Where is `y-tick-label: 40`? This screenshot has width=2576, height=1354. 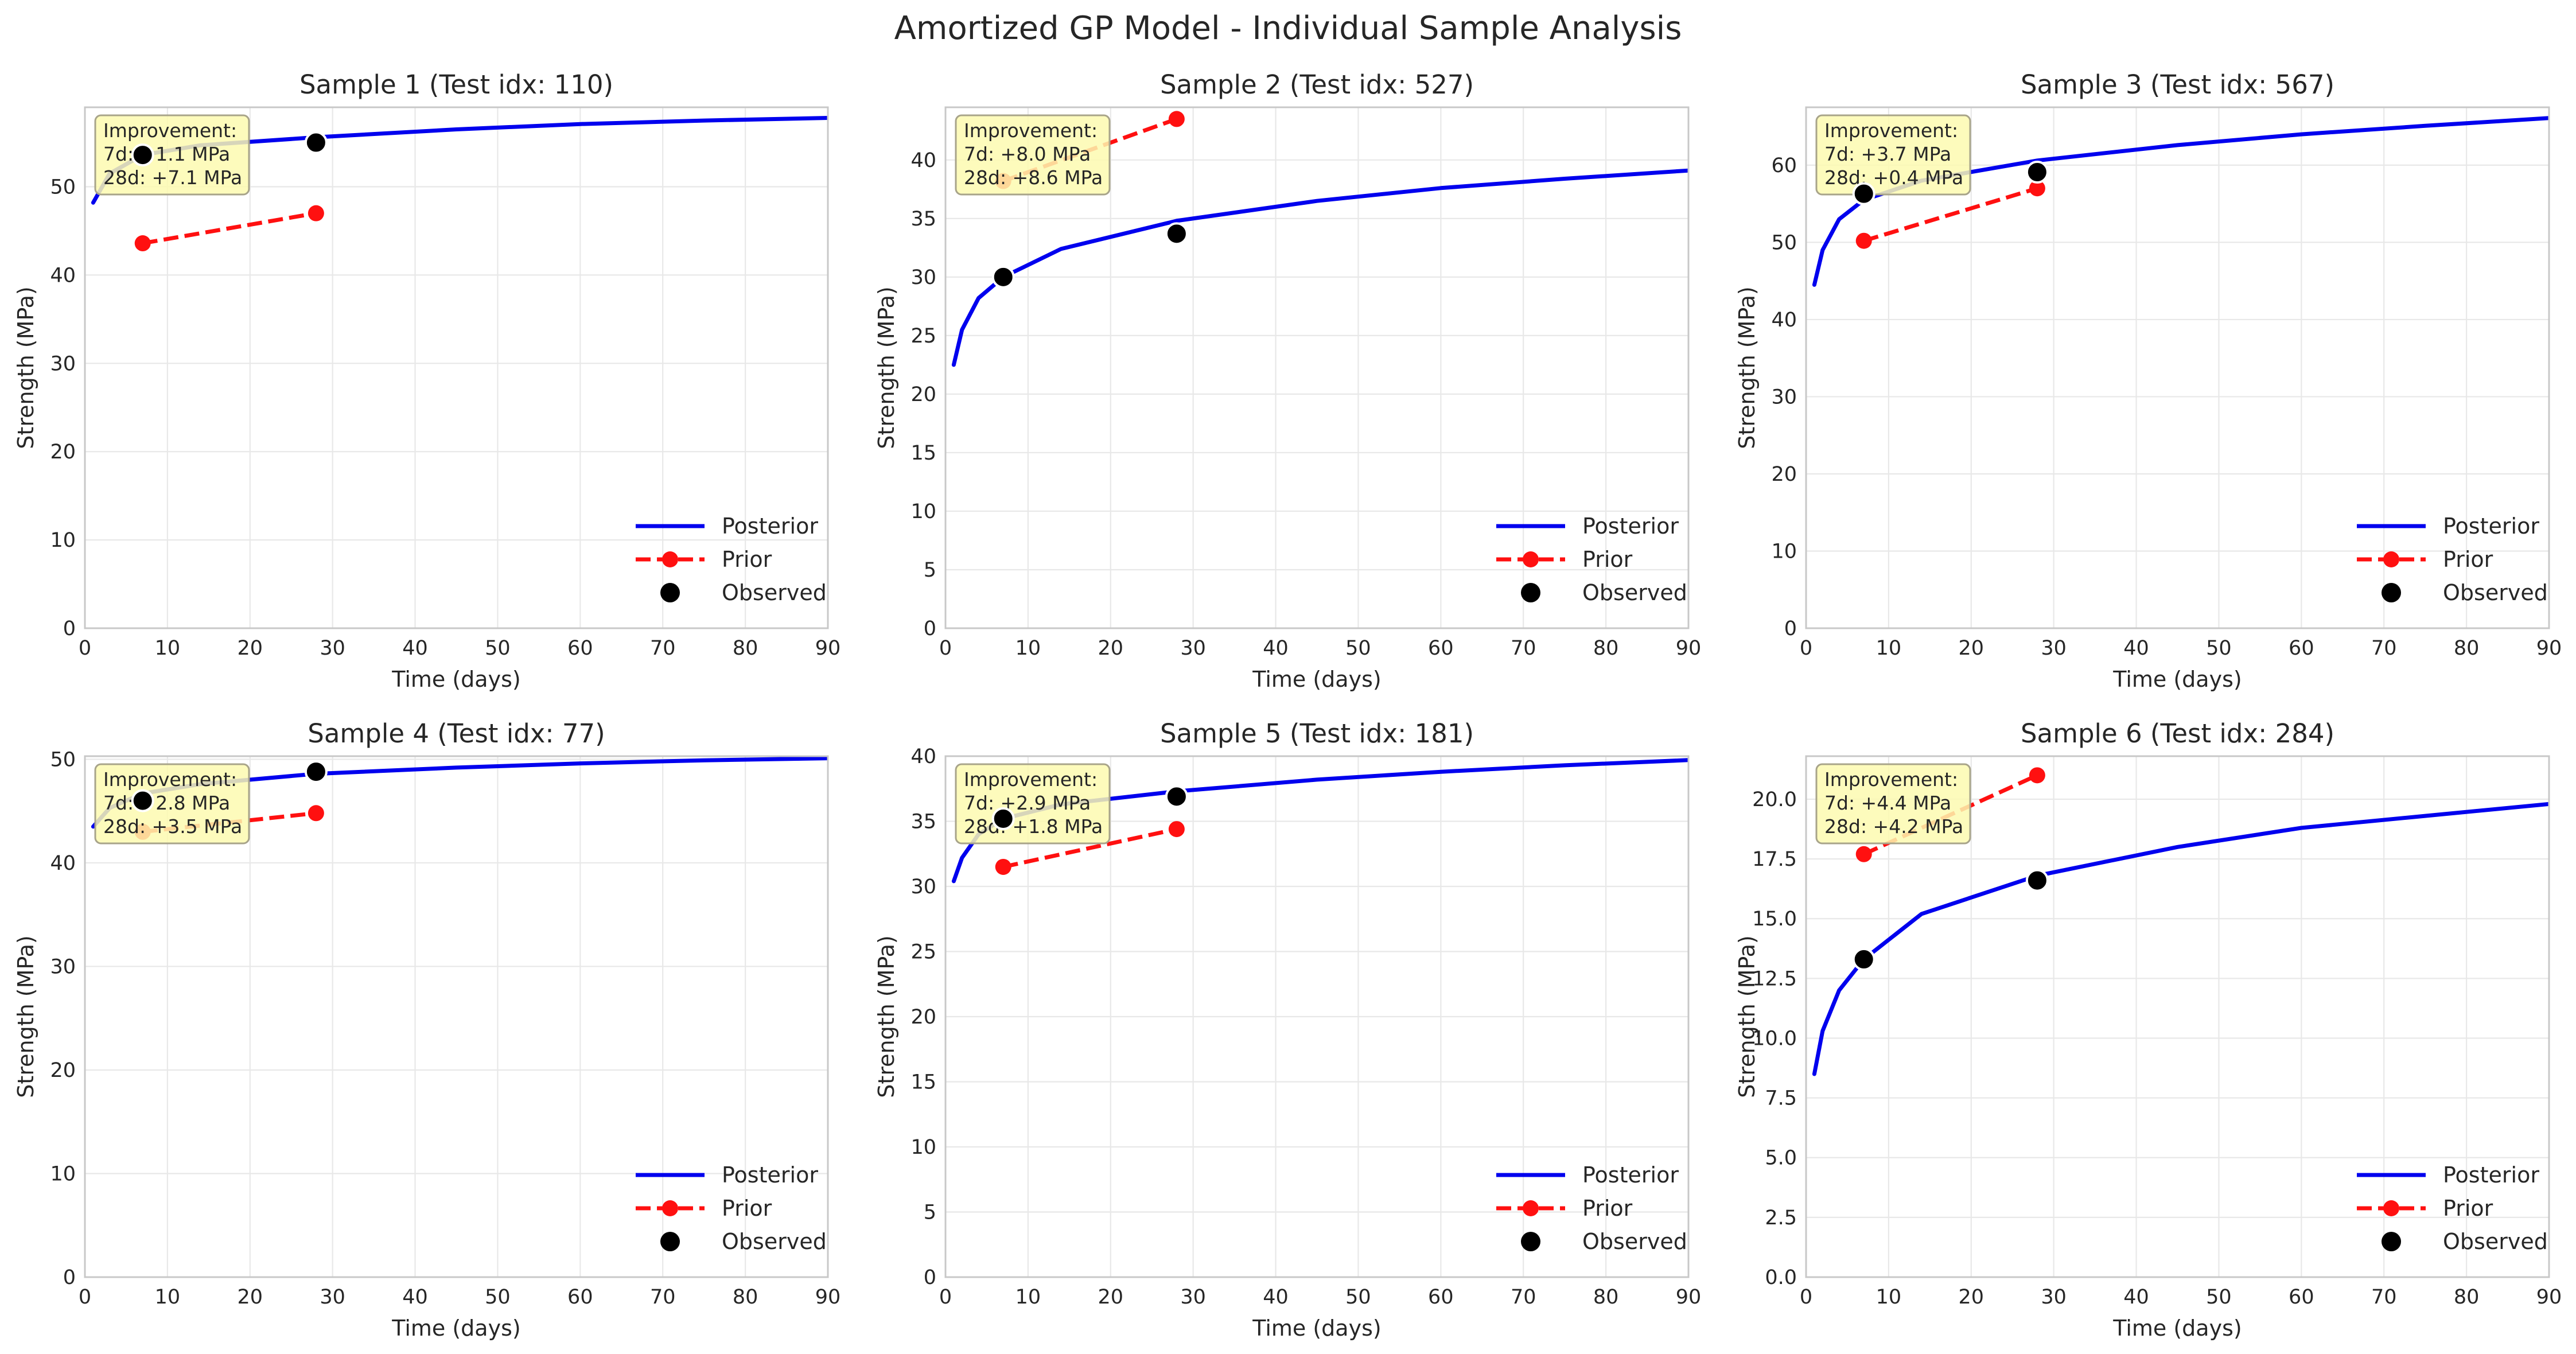 y-tick-label: 40 is located at coordinates (63, 863).